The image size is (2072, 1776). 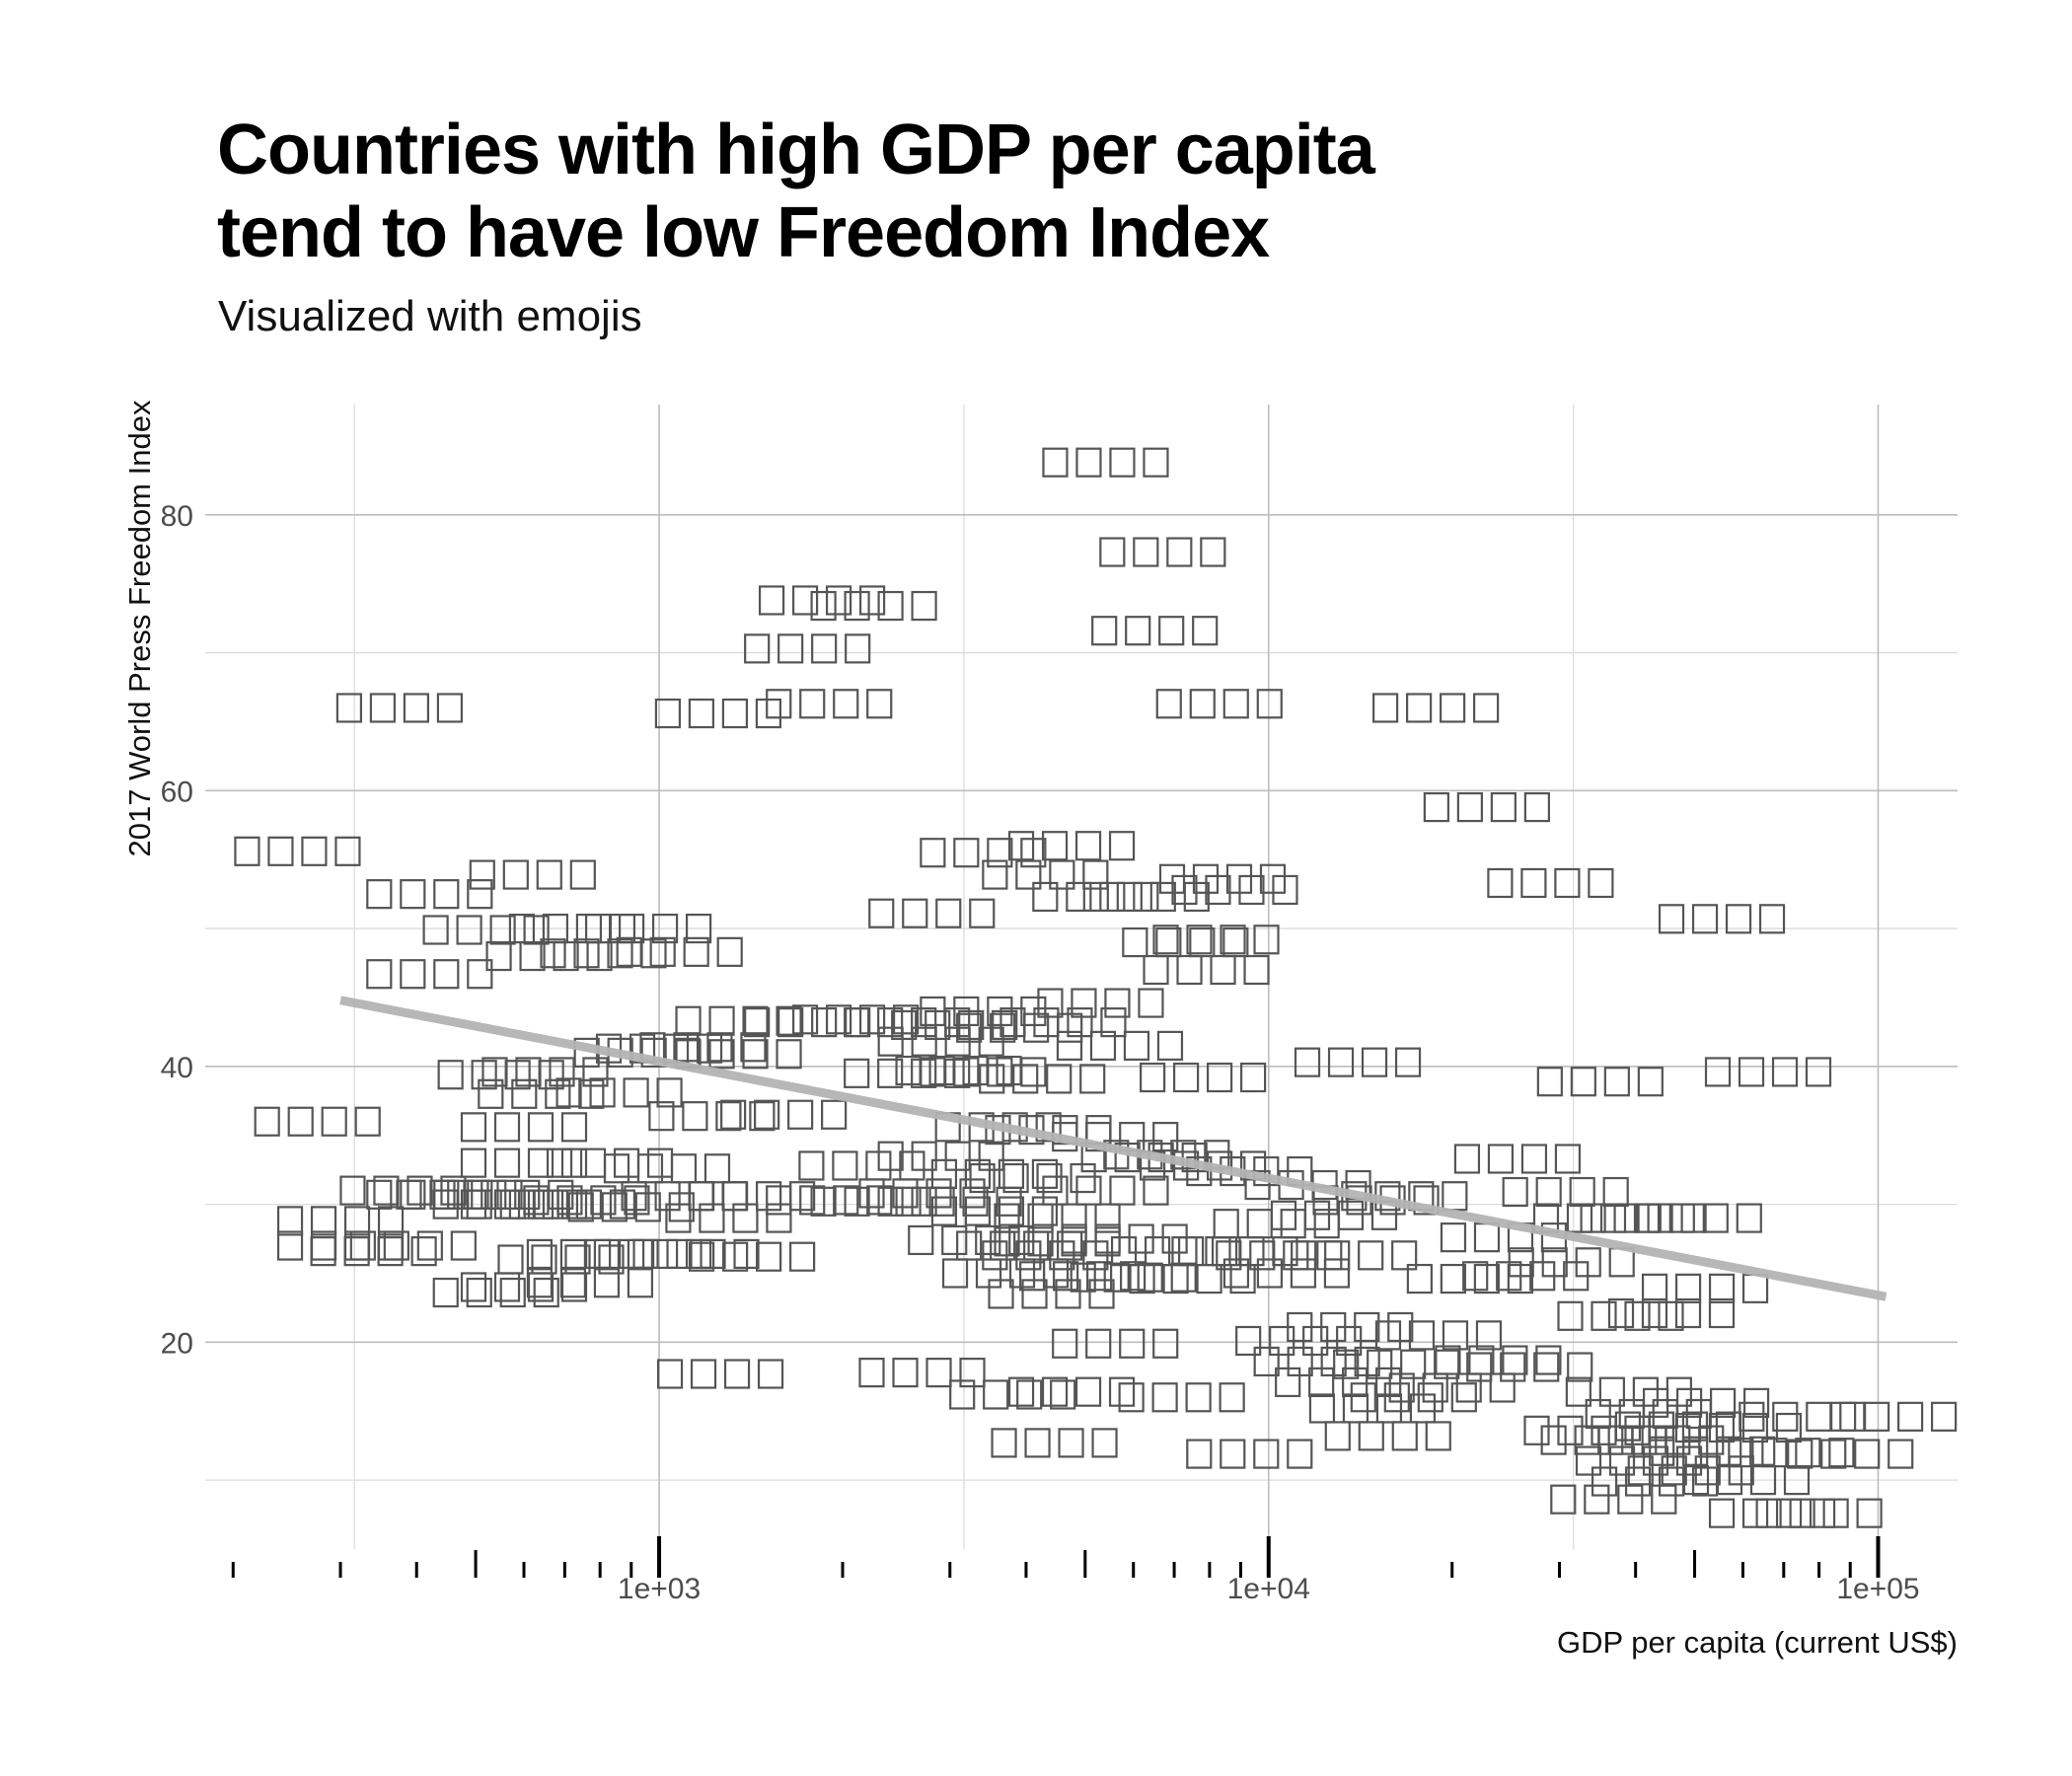 What do you see at coordinates (430, 316) in the screenshot?
I see `chart-subtitle: Visualized with emojis` at bounding box center [430, 316].